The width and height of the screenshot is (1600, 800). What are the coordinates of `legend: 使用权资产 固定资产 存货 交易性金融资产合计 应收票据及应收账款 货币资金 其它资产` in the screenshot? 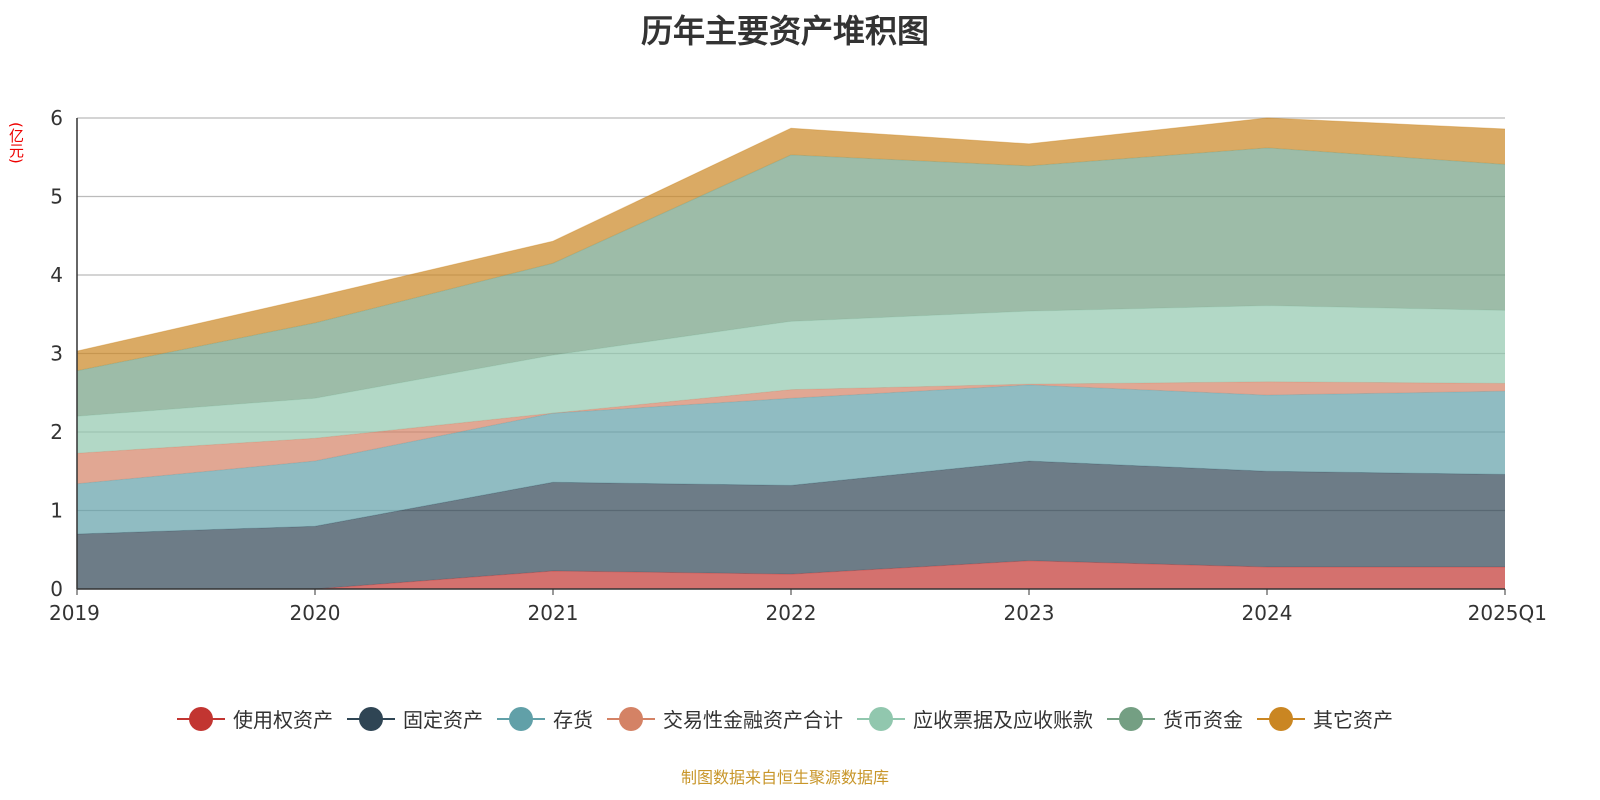 It's located at (785, 718).